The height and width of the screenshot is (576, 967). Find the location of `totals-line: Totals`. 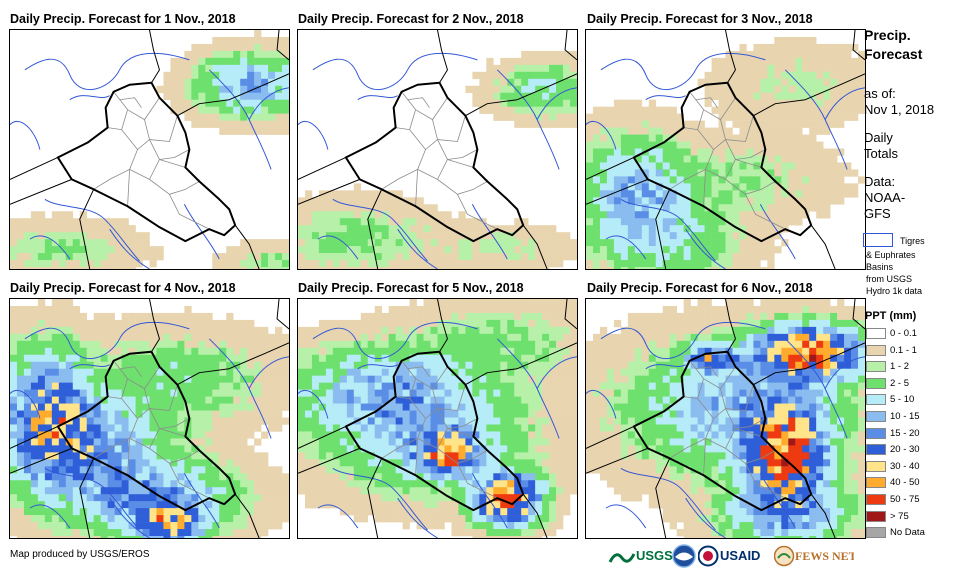

totals-line: Totals is located at coordinates (881, 153).